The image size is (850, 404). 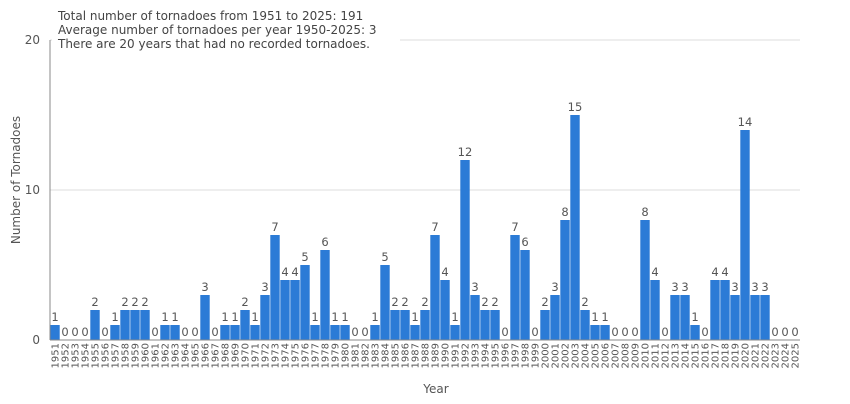 I want to click on x-tick-label: 1964, so click(x=186, y=355).